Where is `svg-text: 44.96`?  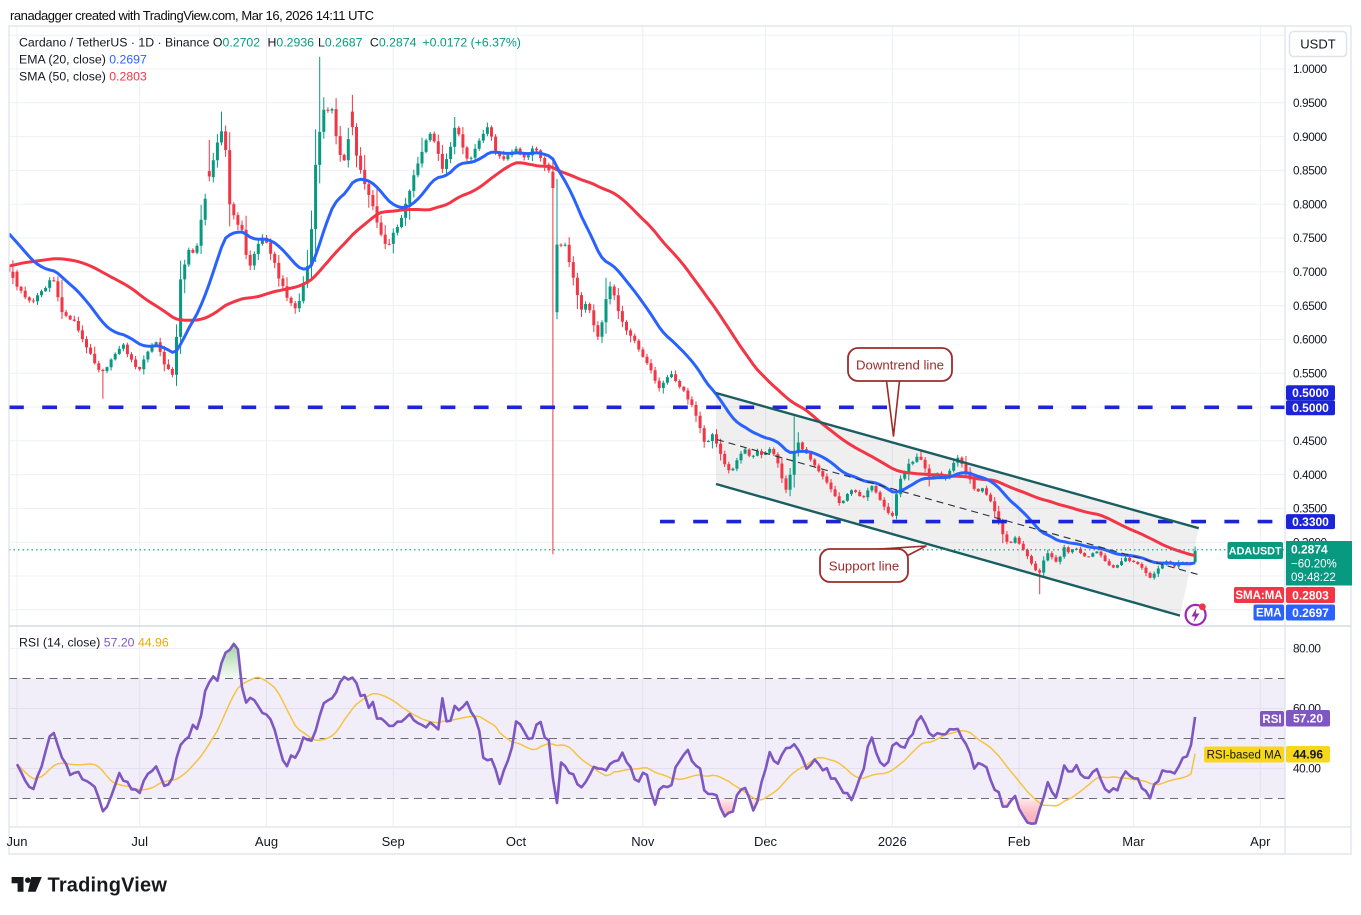 svg-text: 44.96 is located at coordinates (1308, 754).